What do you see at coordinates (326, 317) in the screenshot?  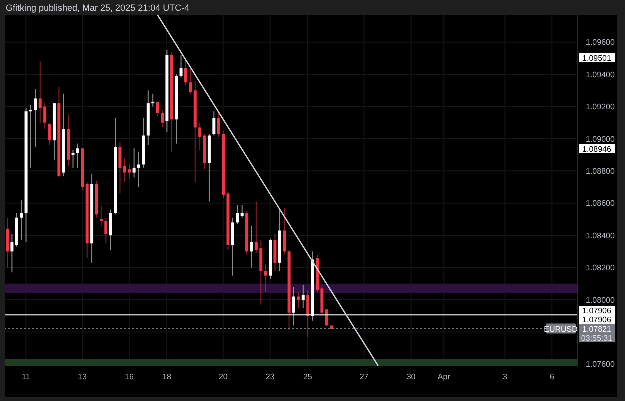 I see `candlestick` at bounding box center [326, 317].